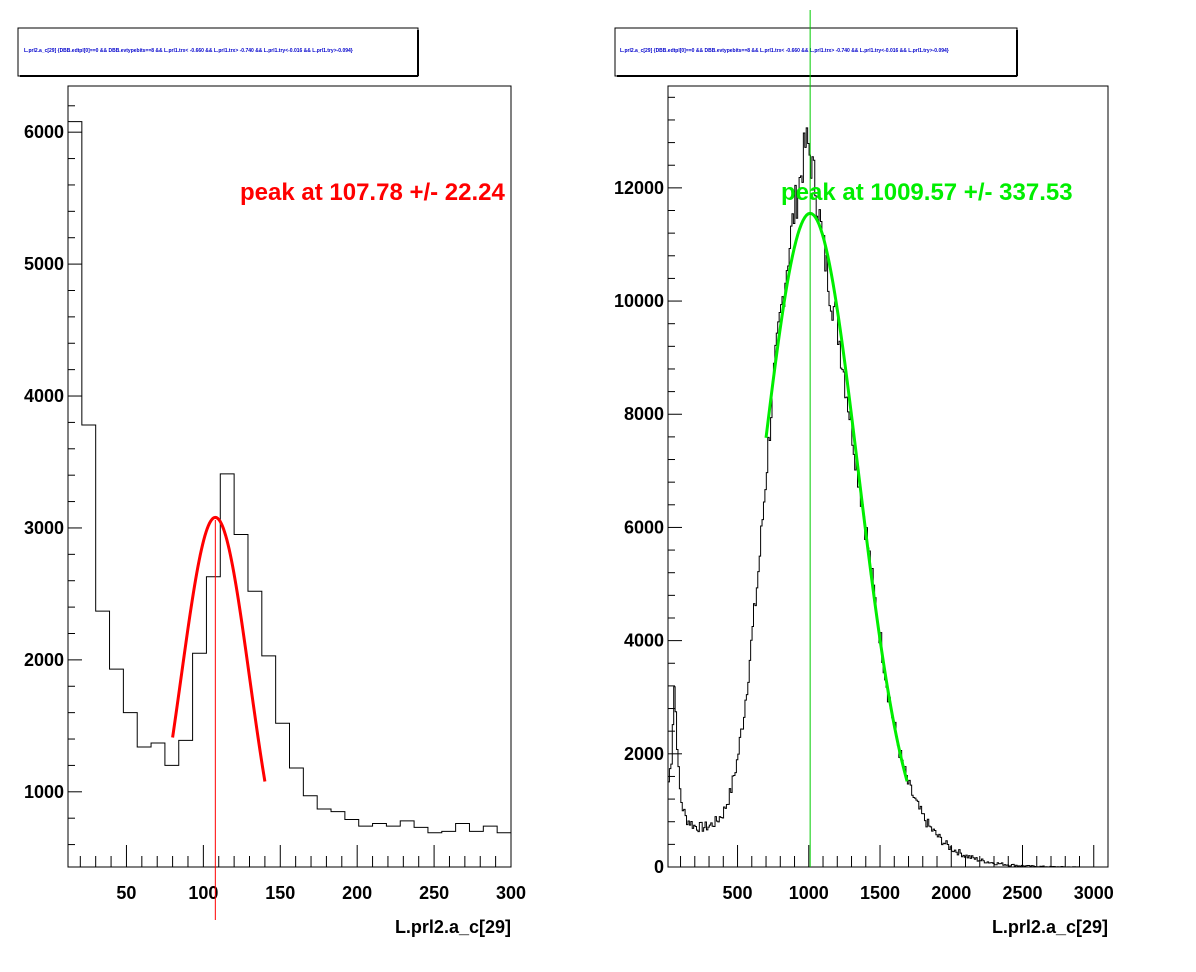 Image resolution: width=1196 pixels, height=972 pixels. What do you see at coordinates (1022, 893) in the screenshot?
I see `right-x-tick-label: 2500` at bounding box center [1022, 893].